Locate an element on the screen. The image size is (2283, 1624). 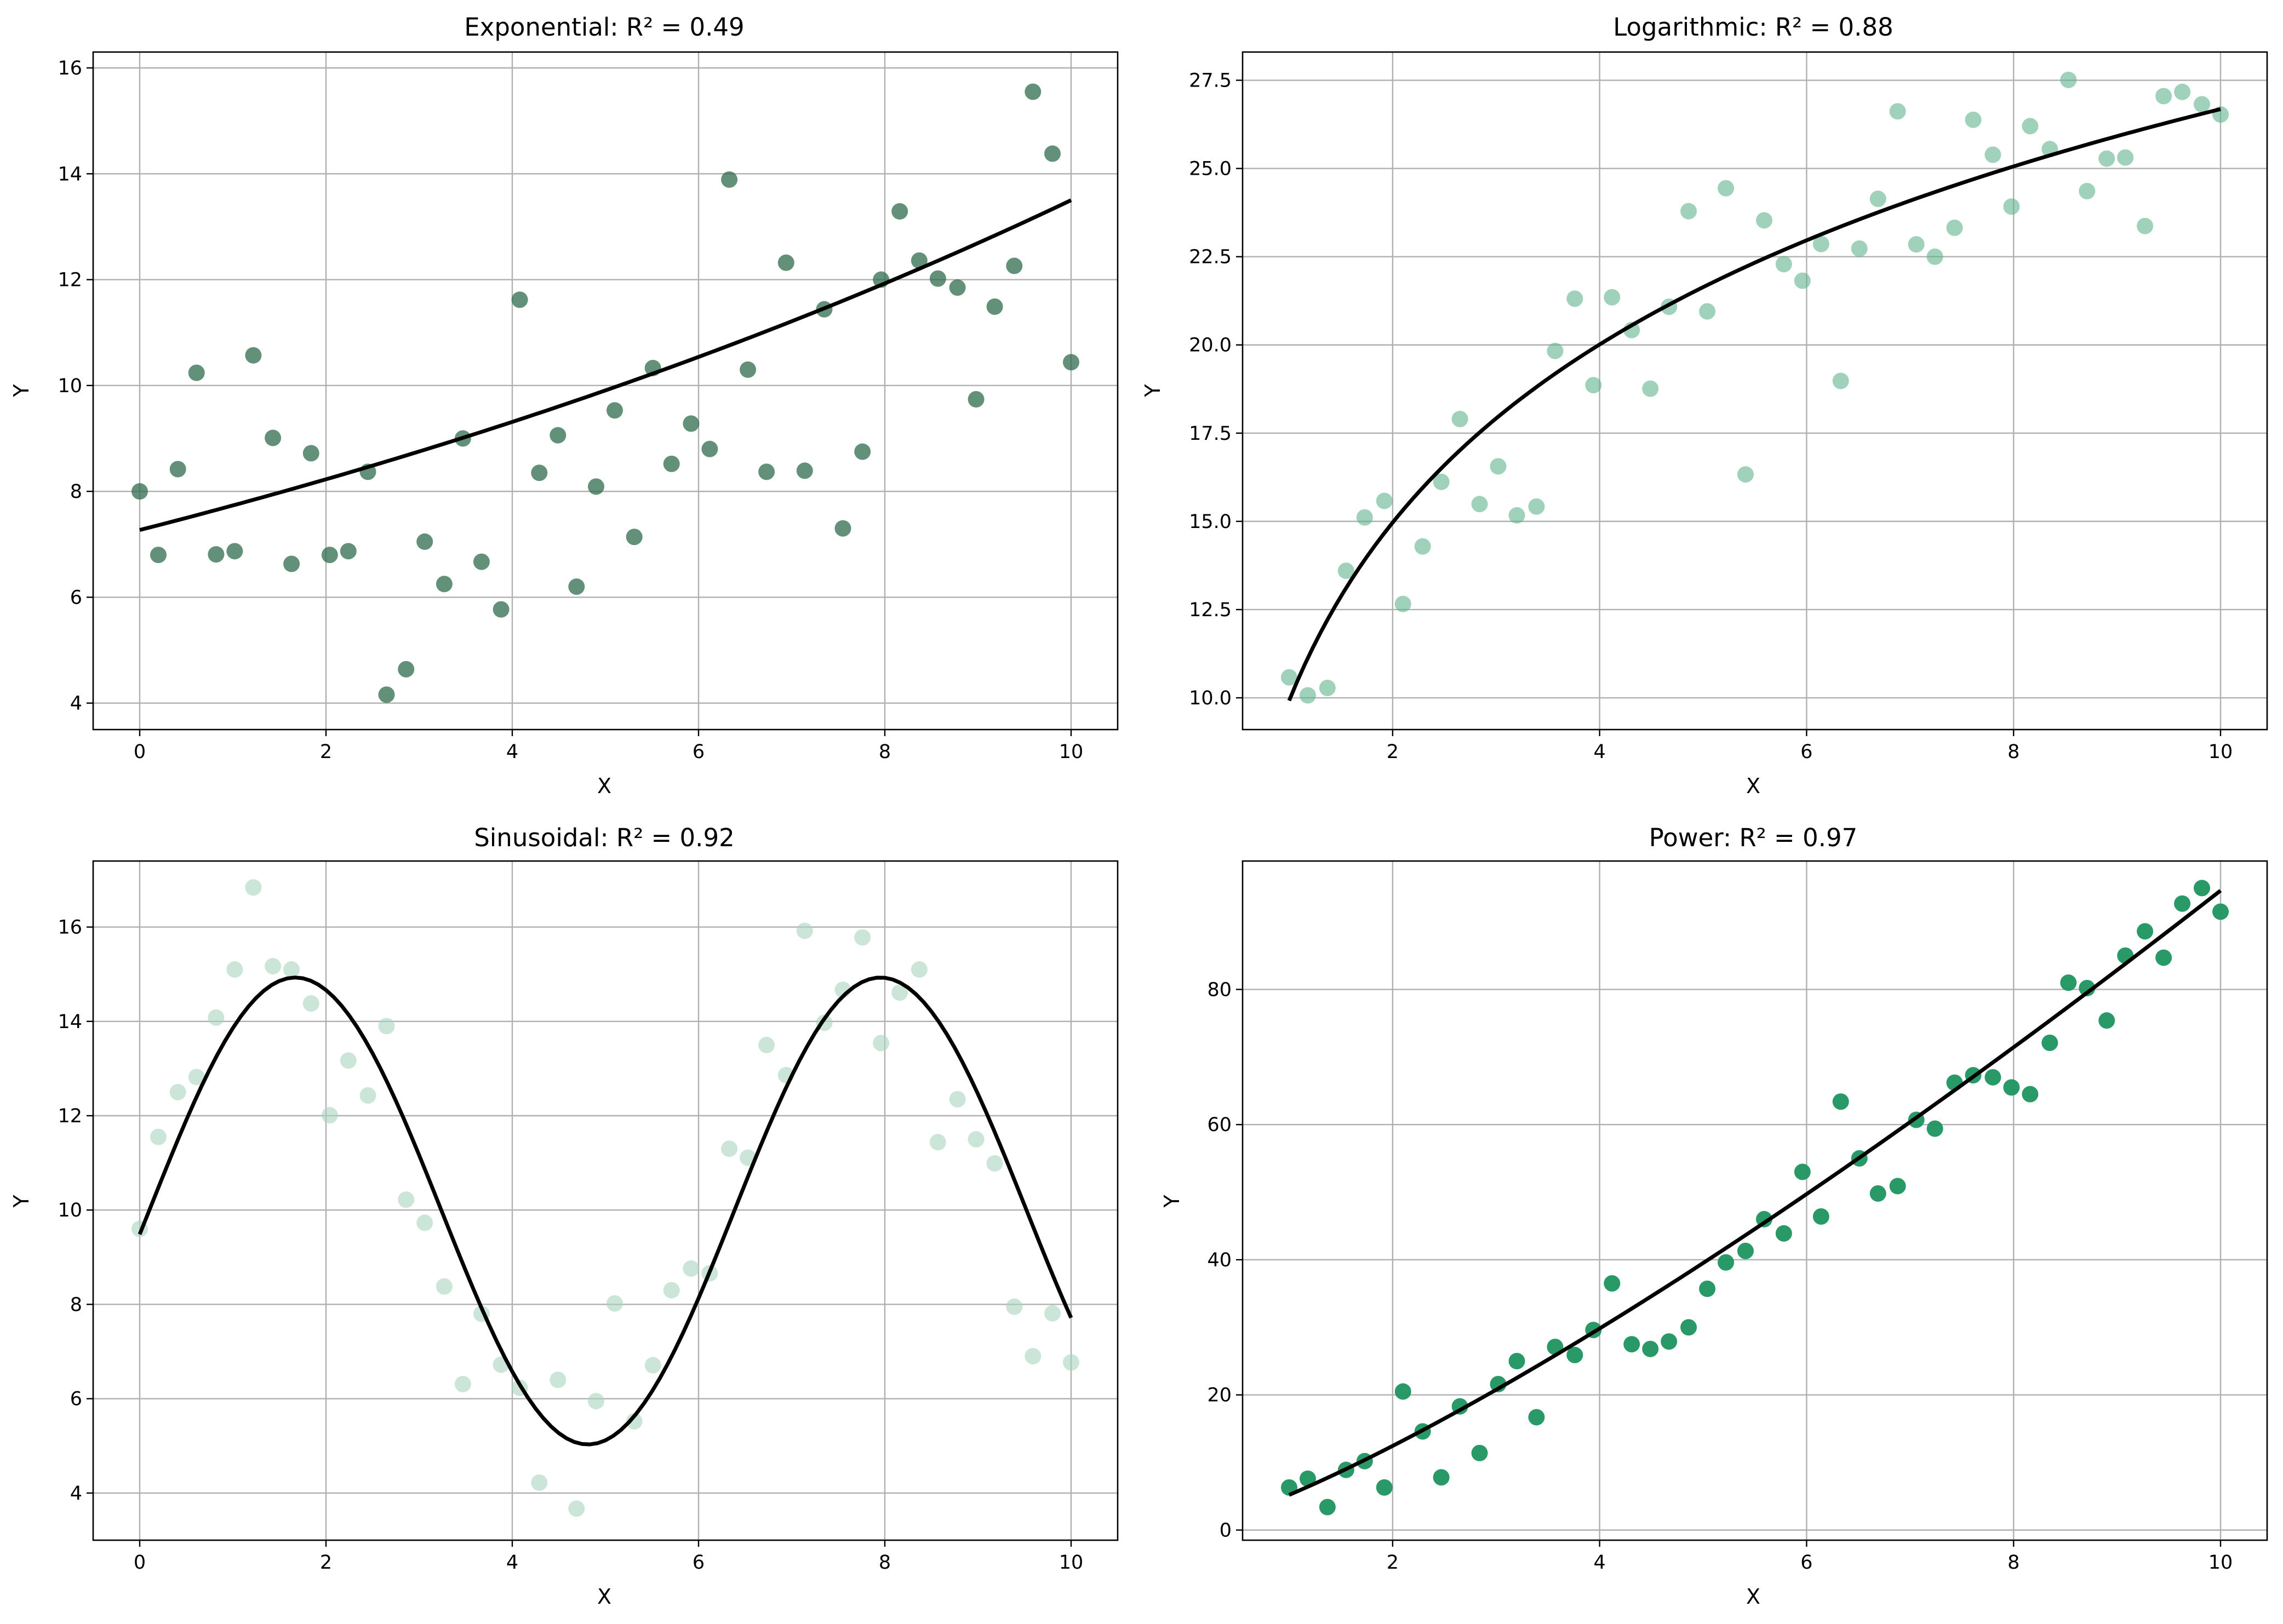
sinusoidal-x-tick-label: 6 is located at coordinates (699, 1563).